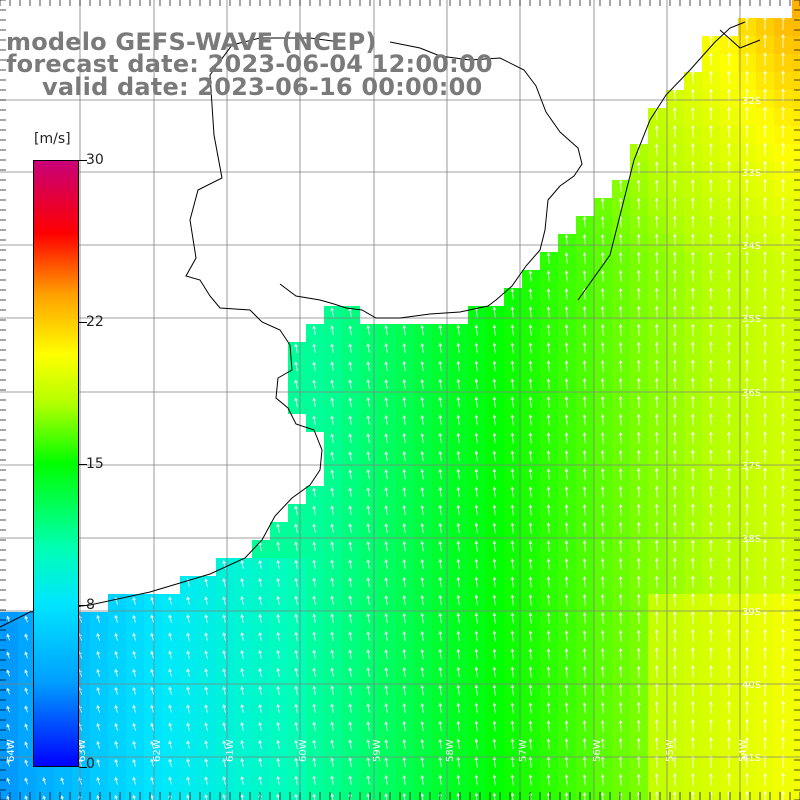  I want to click on colorbar-label: 8, so click(90, 605).